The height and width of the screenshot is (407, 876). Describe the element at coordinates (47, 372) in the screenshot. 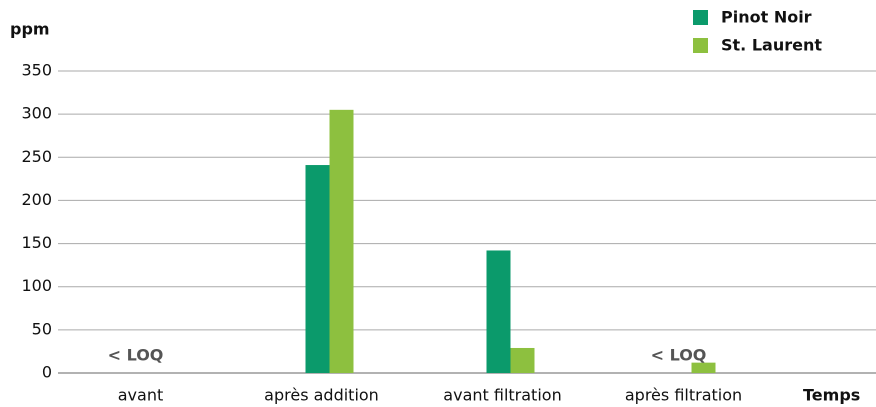

I see `y-tick-label: 0` at that location.